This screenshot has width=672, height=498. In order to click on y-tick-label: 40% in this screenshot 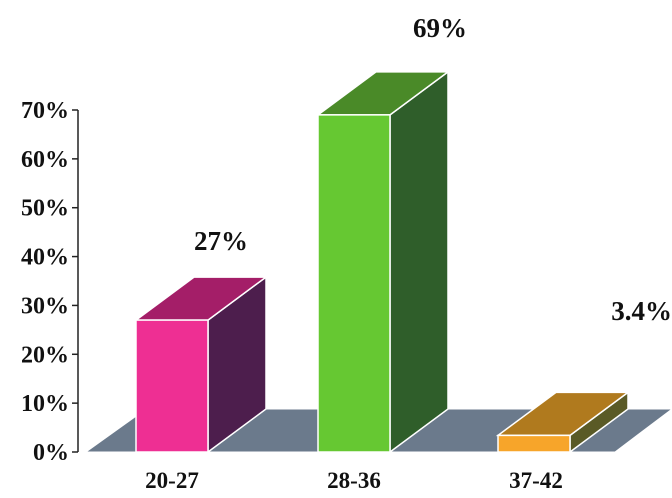, I will do `click(45, 258)`.